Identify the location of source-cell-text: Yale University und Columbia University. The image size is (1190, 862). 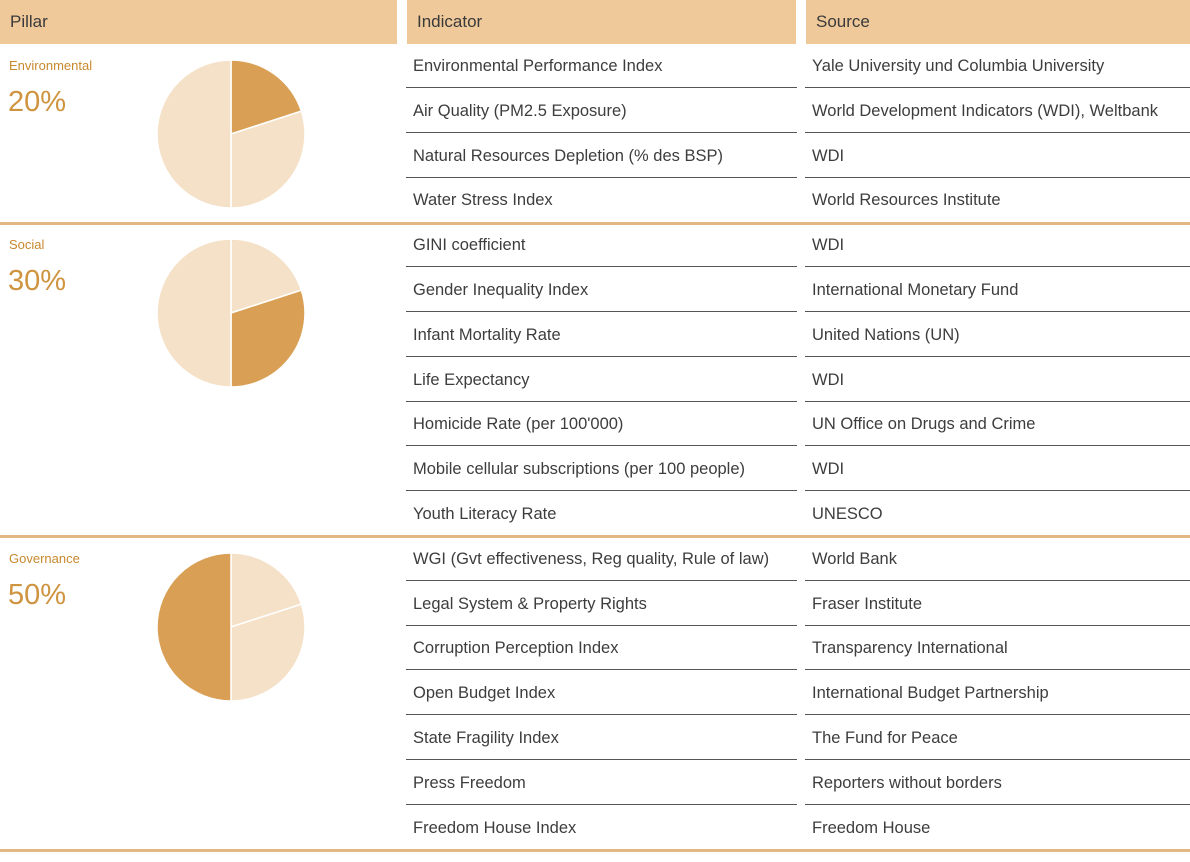
(958, 66).